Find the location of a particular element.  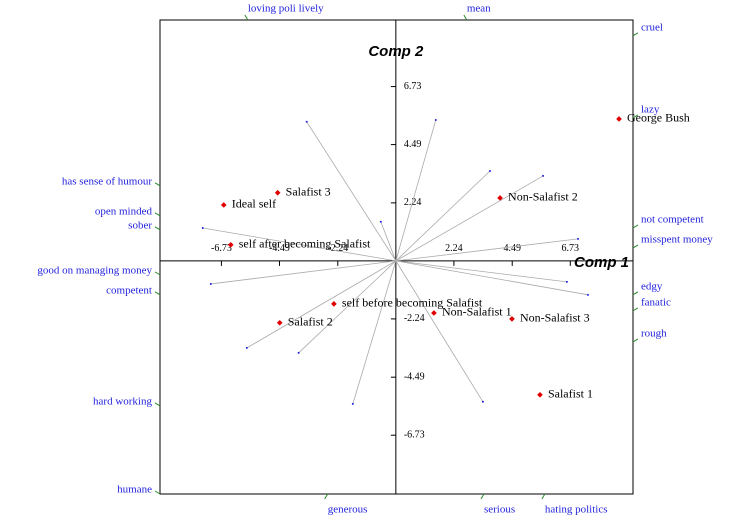

construct-label: rough is located at coordinates (654, 333).